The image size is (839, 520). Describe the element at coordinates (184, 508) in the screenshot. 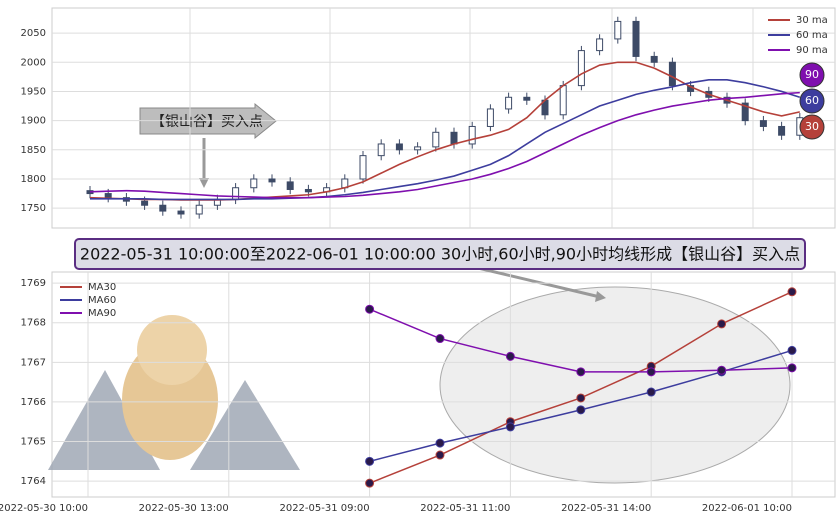

I see `x-tick-label: 2022-05-30 13:00` at that location.